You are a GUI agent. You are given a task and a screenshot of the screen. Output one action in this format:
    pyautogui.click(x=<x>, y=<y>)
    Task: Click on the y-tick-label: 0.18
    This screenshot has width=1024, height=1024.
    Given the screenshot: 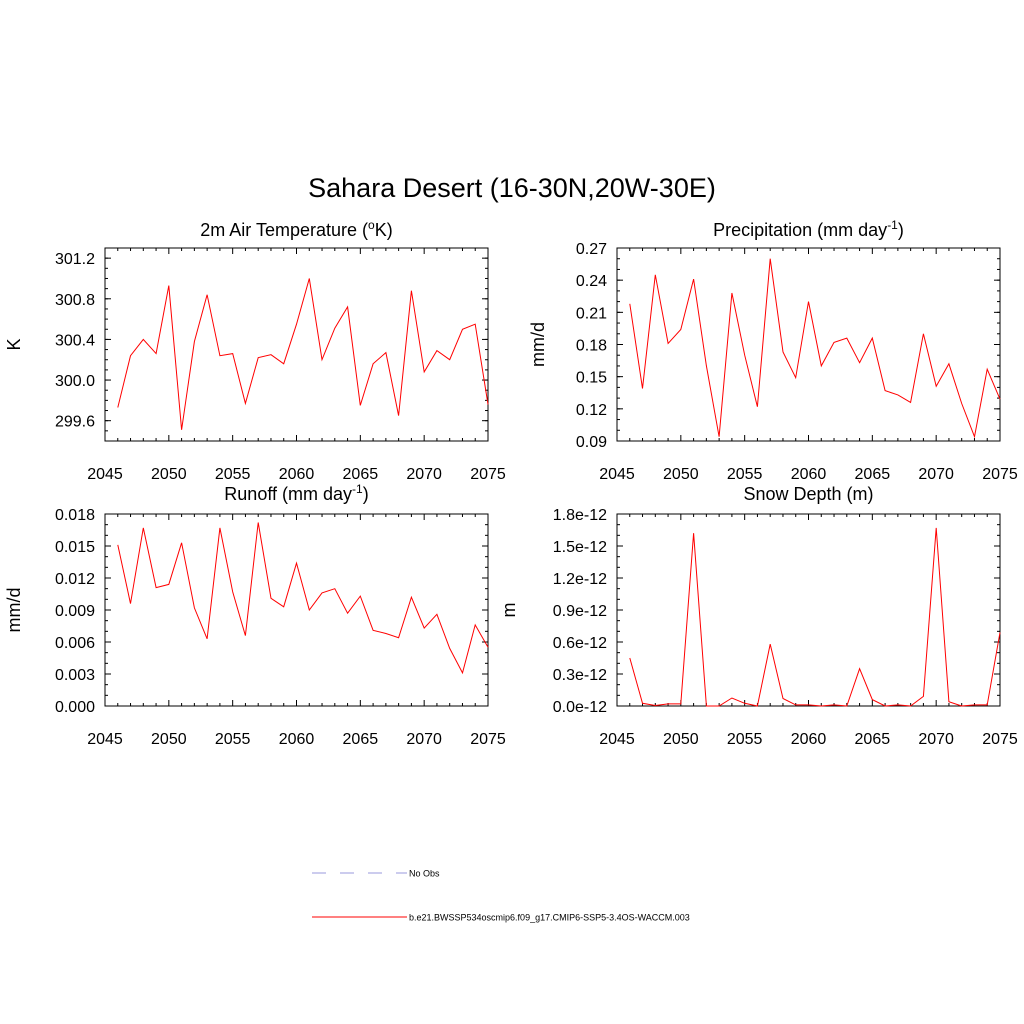 What is the action you would take?
    pyautogui.click(x=591, y=346)
    